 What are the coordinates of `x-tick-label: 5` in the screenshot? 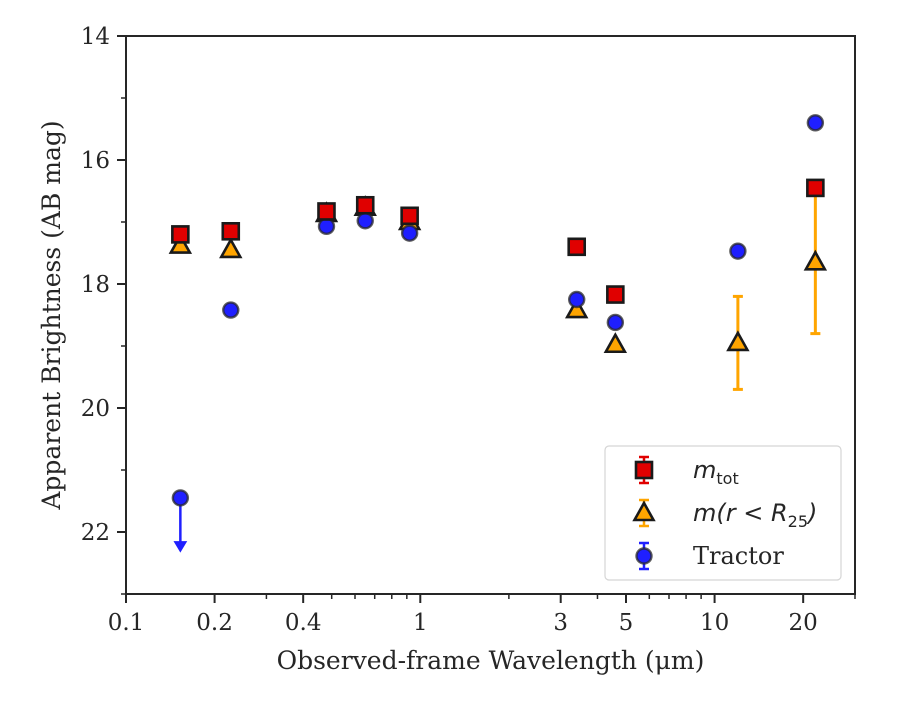 It's located at (626, 623).